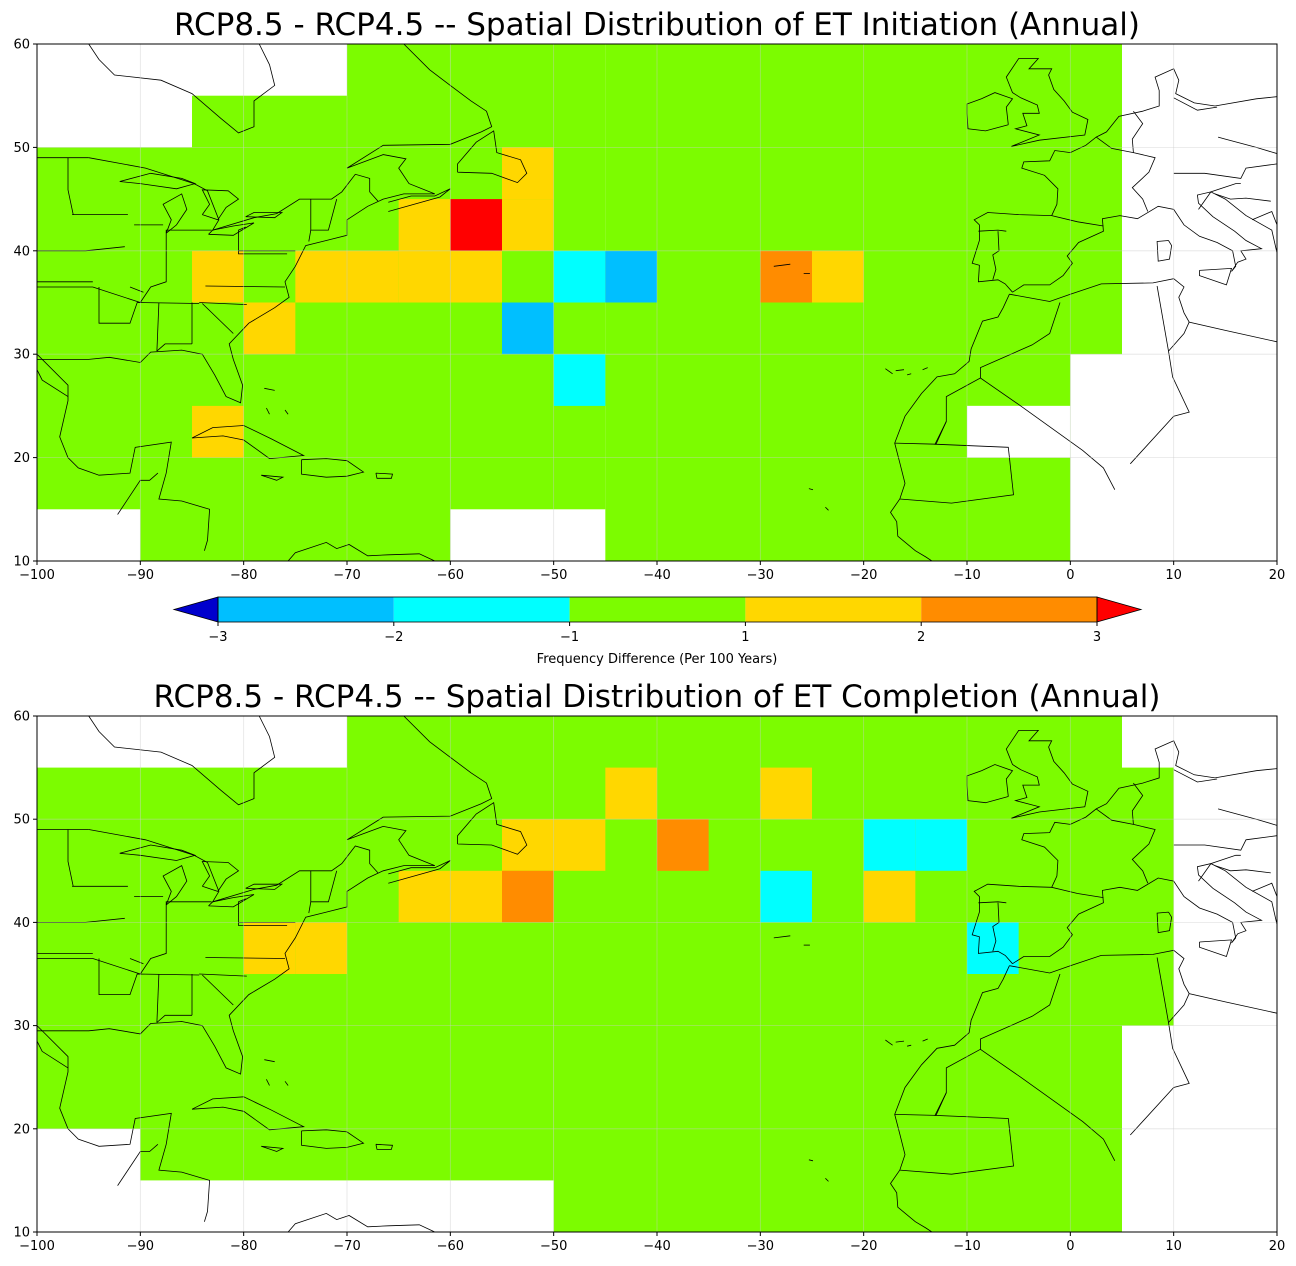  What do you see at coordinates (450, 1246) in the screenshot?
I see `x-tick-label: −60` at bounding box center [450, 1246].